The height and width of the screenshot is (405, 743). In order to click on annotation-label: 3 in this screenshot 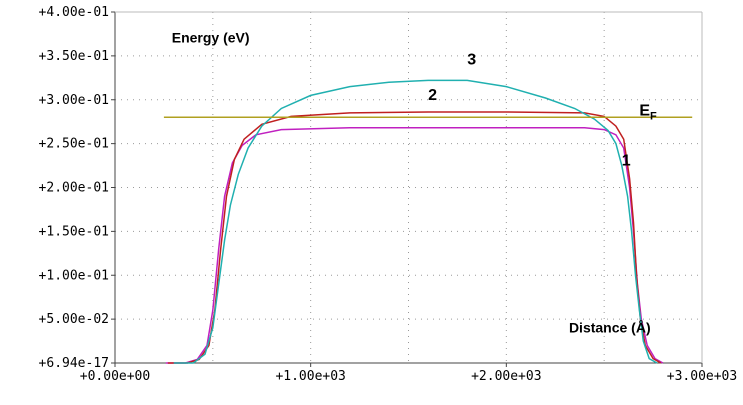, I will do `click(471, 60)`.